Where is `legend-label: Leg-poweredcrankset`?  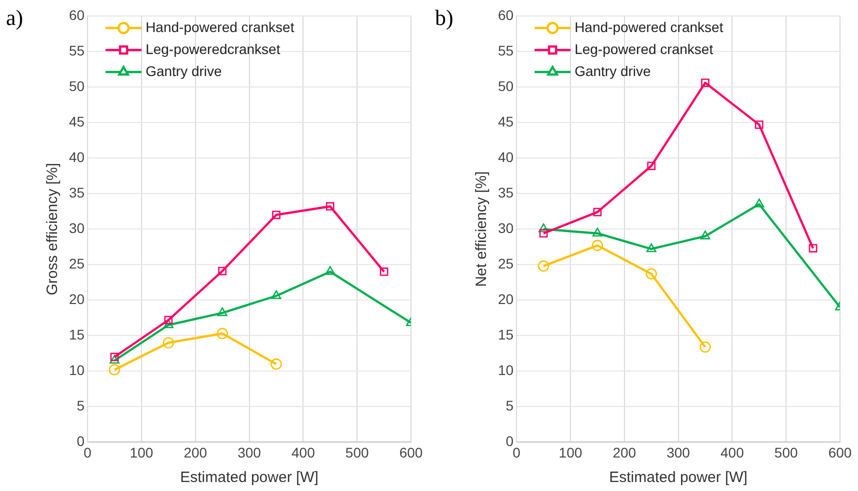
legend-label: Leg-poweredcrankset is located at coordinates (213, 48).